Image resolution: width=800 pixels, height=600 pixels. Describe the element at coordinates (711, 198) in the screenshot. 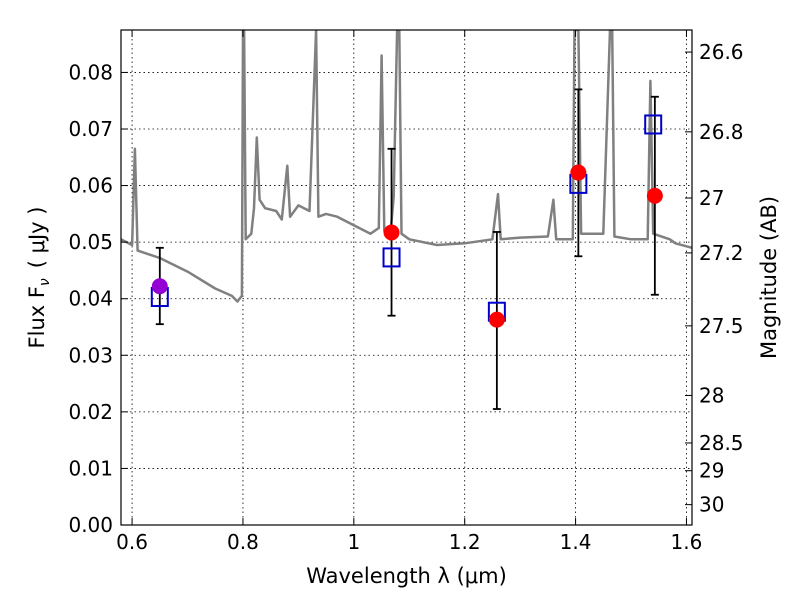

I see `right-tick-label: 27` at that location.